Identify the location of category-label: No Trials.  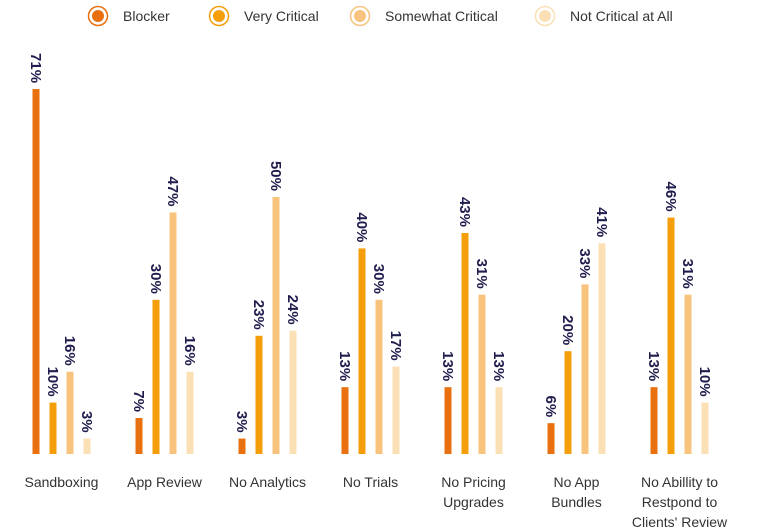
(370, 482).